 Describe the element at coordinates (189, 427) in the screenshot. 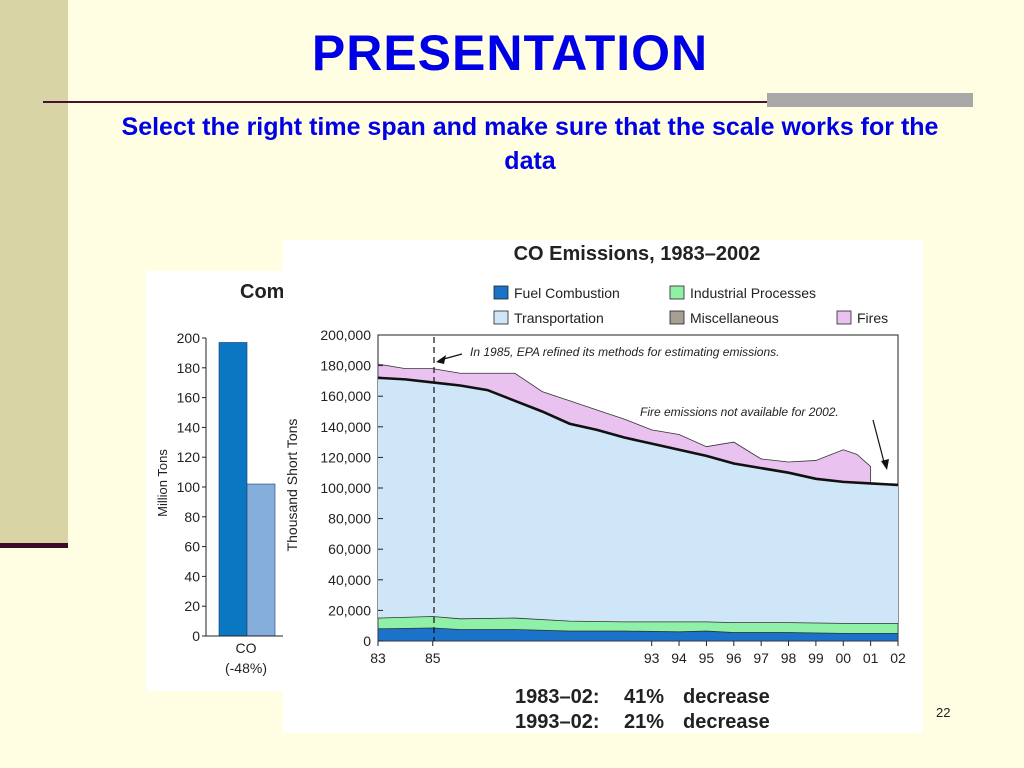

I see `bar-chart-ytick-label: 140` at that location.